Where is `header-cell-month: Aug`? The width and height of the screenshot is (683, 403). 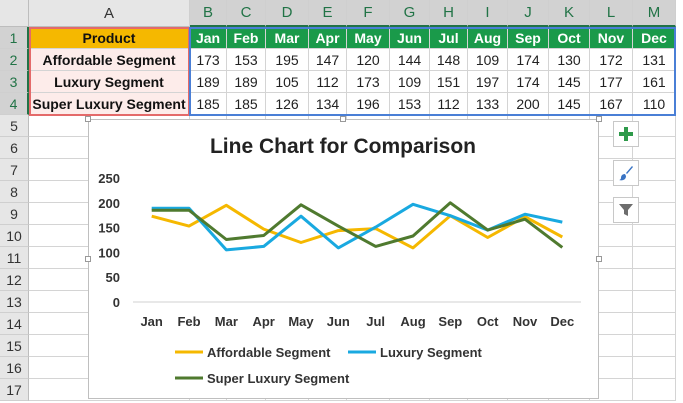
header-cell-month: Aug is located at coordinates (488, 38).